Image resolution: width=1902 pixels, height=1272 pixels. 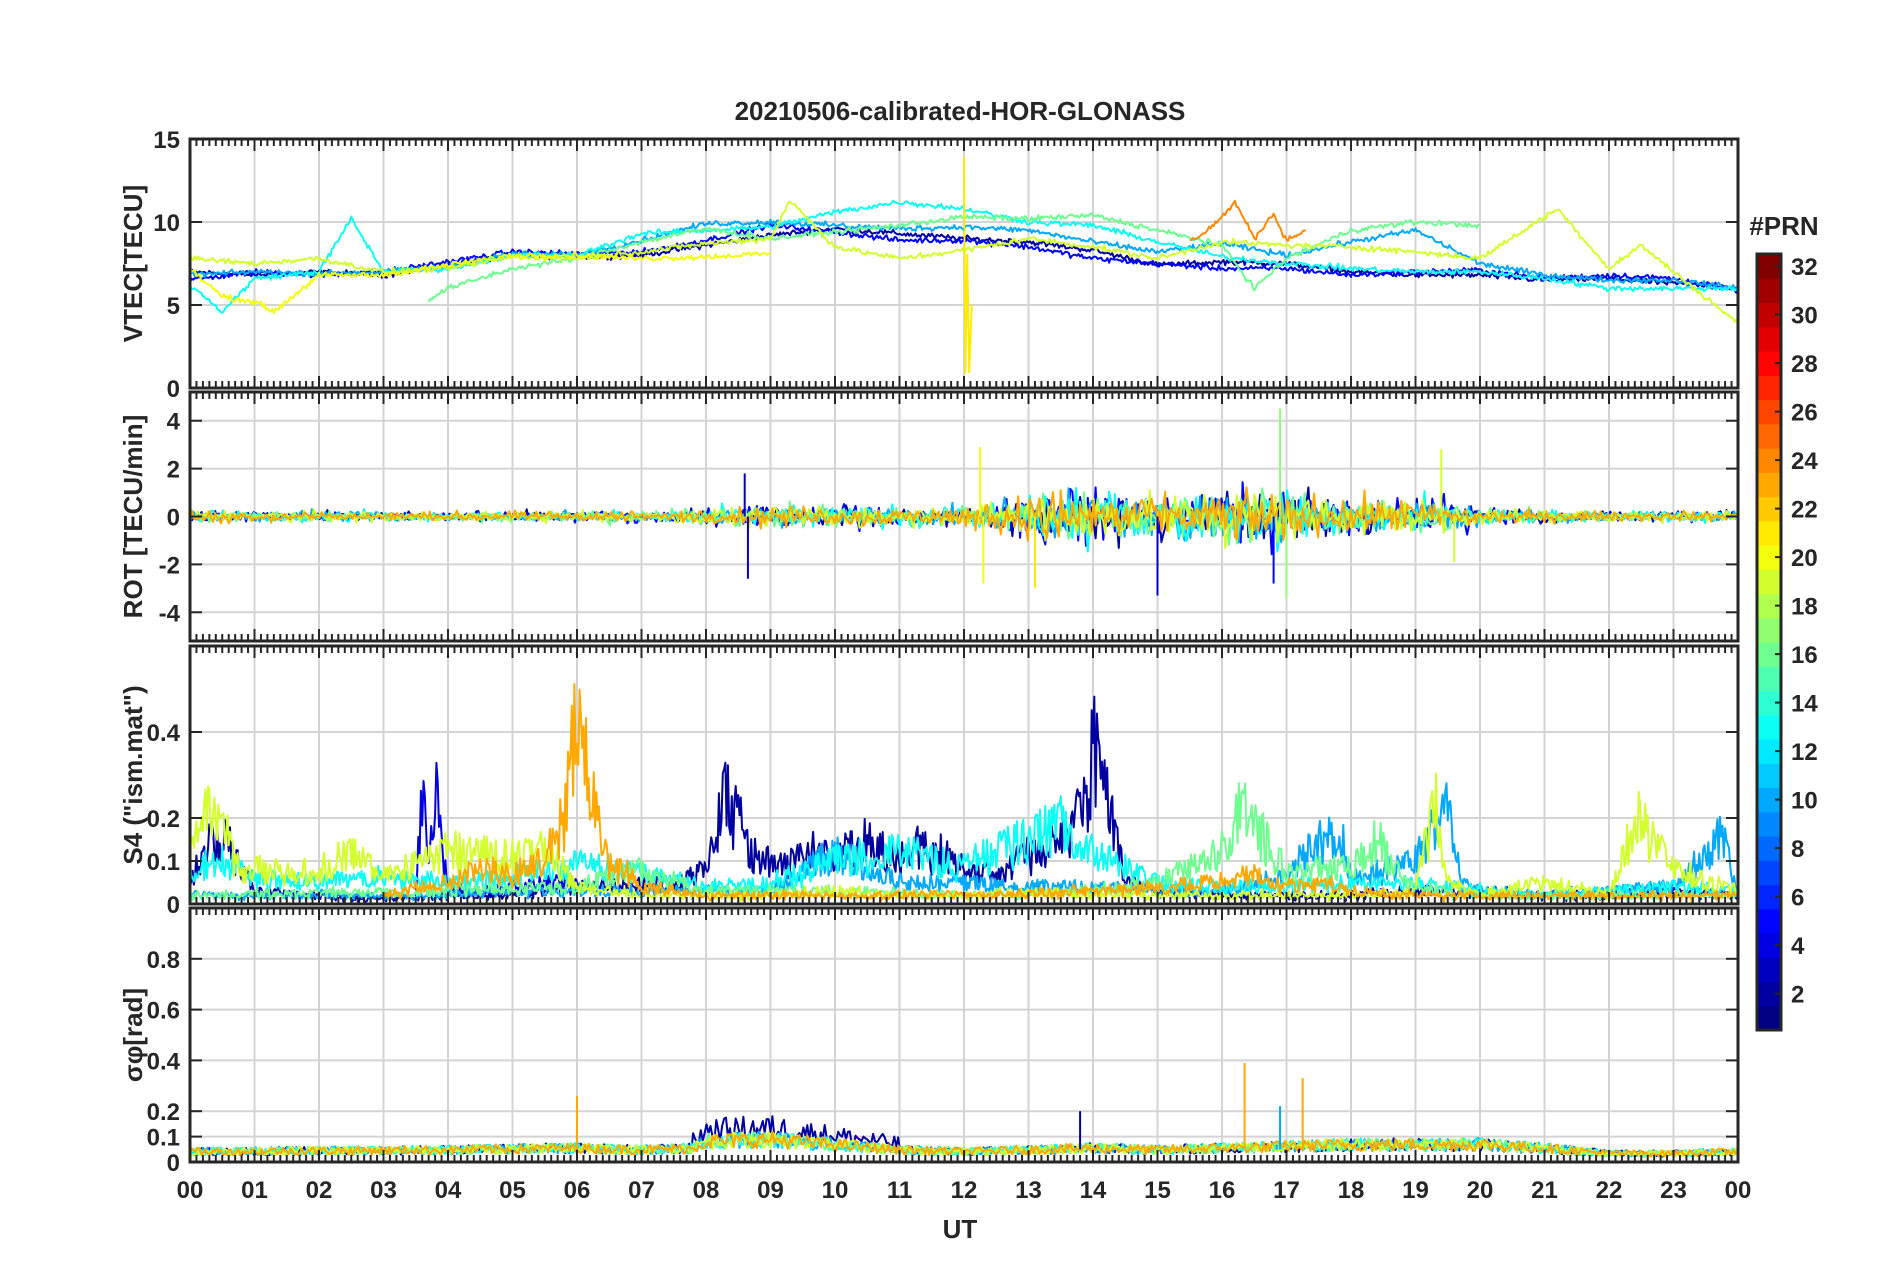 I want to click on colorbar-tick-label: 16, so click(x=1804, y=655).